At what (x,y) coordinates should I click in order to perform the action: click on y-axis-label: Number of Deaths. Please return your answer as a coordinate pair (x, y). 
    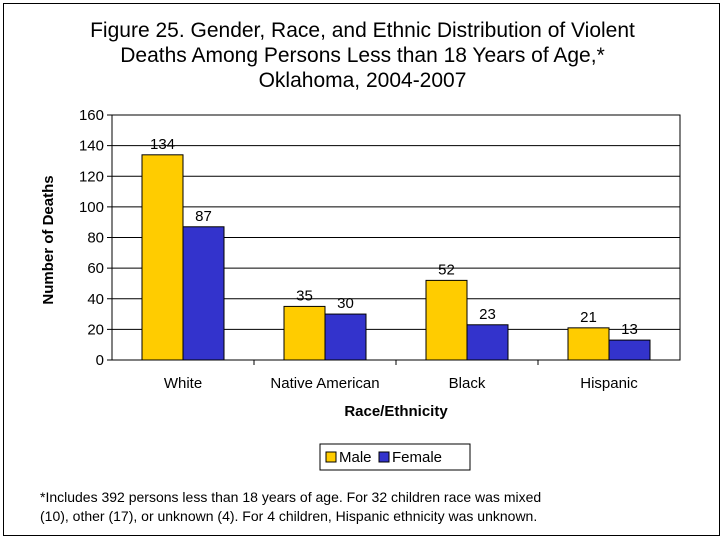
    Looking at the image, I should click on (48, 239).